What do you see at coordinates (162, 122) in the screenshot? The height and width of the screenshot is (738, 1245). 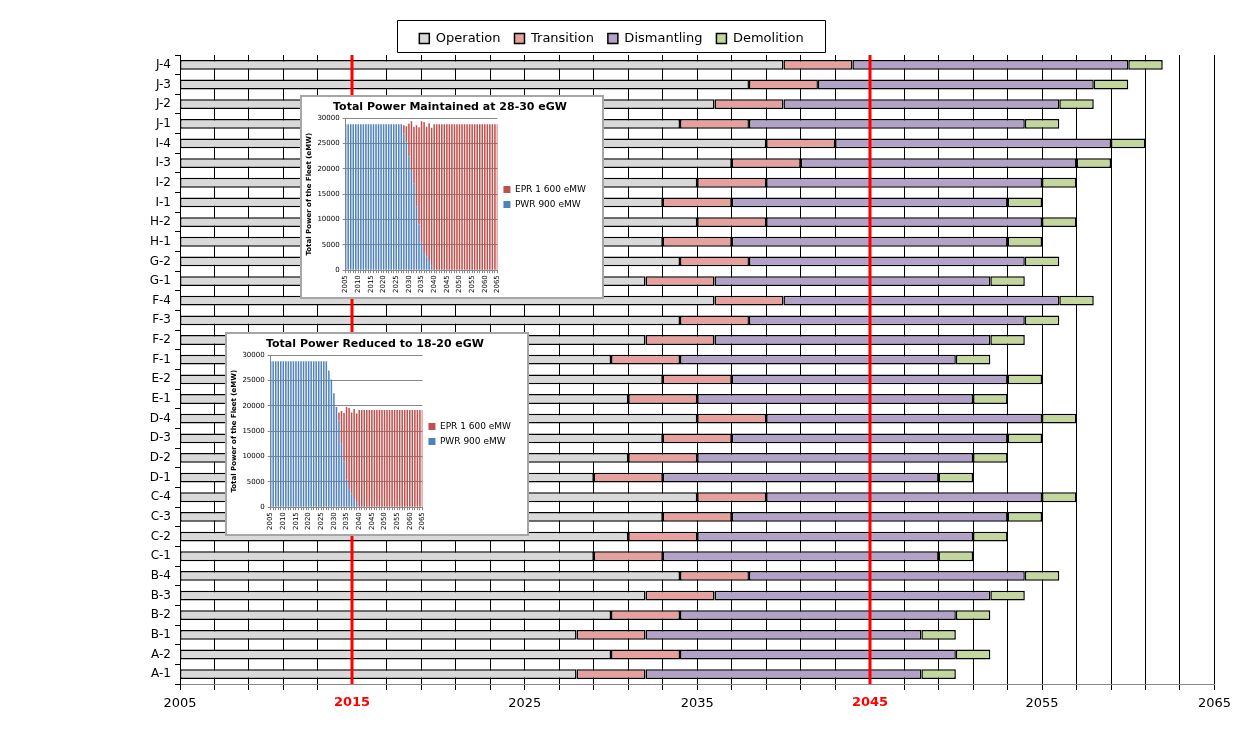 I see `y-tick-label: J-1` at bounding box center [162, 122].